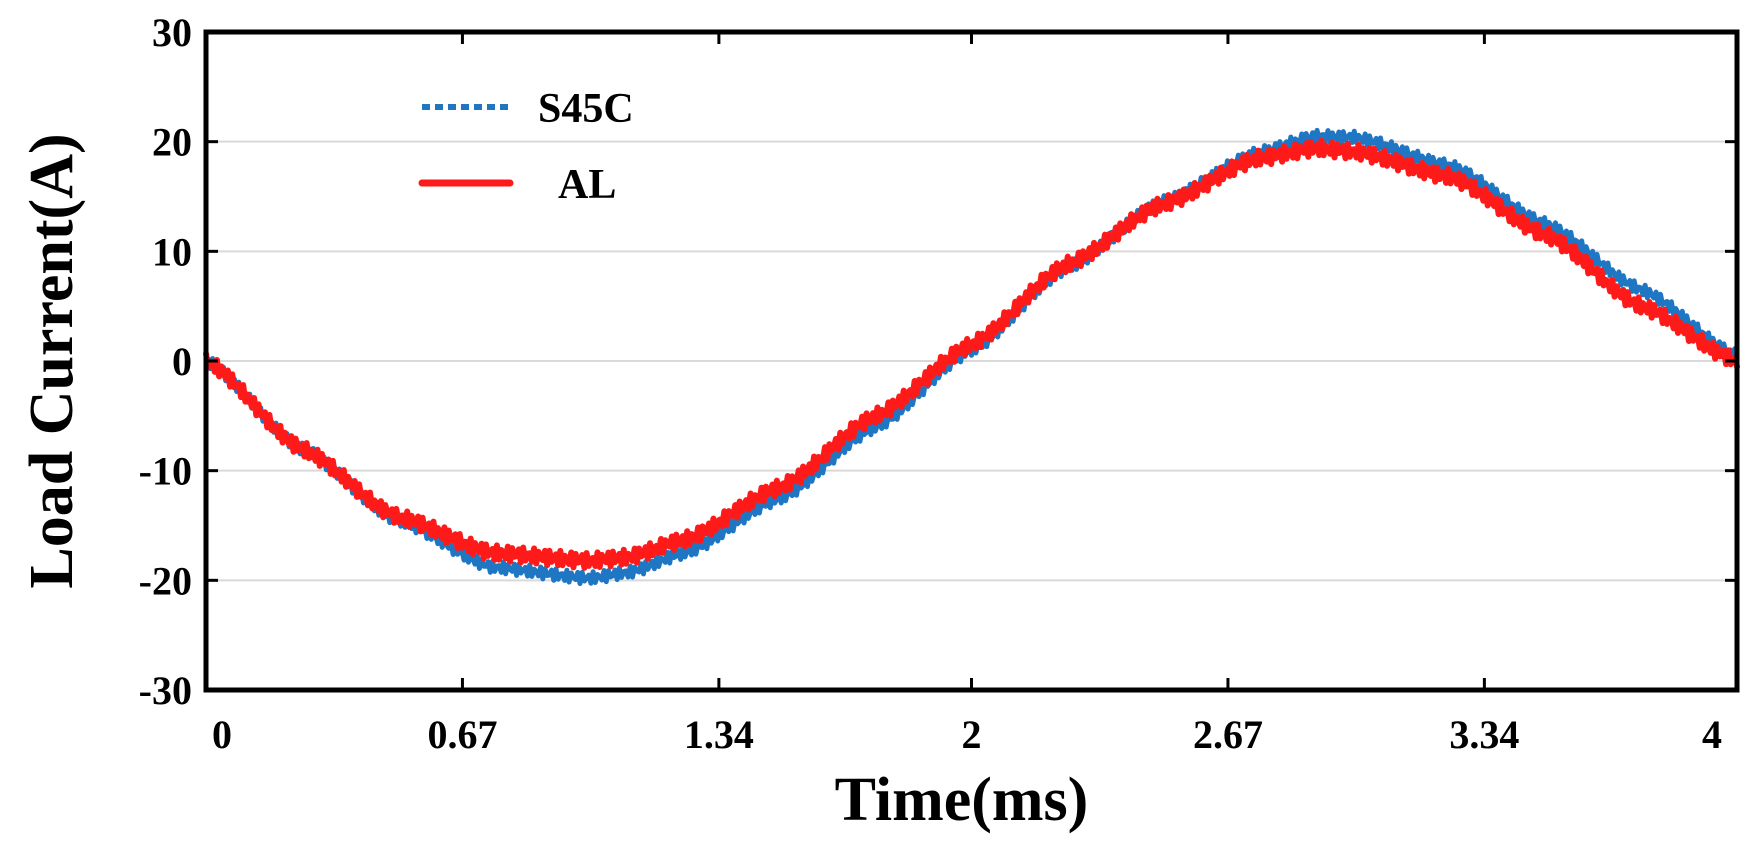  I want to click on y-axis-title: Load Current(A), so click(52, 360).